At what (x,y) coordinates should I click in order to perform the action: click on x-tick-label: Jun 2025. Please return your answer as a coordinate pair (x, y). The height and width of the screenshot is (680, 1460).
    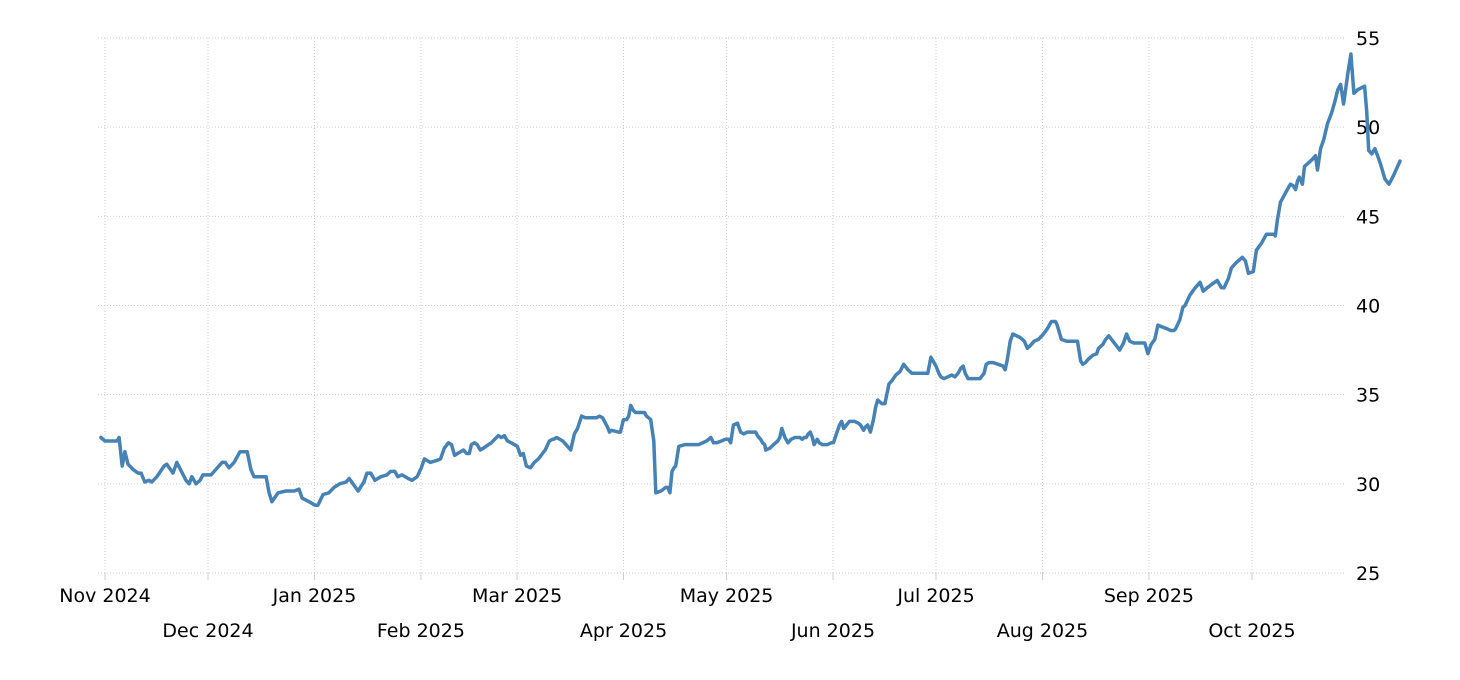
    Looking at the image, I should click on (832, 631).